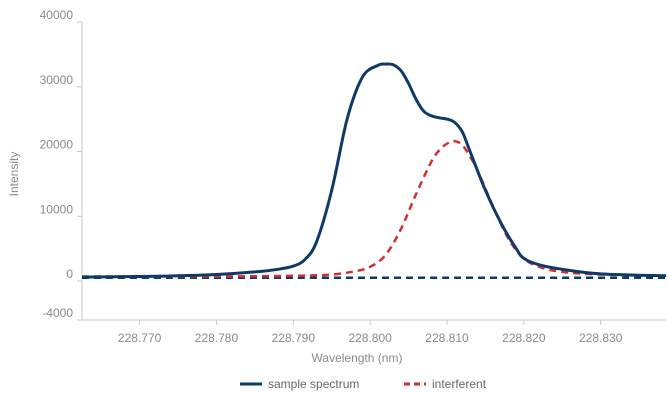  I want to click on legend-label: sample spectrum, so click(313, 384).